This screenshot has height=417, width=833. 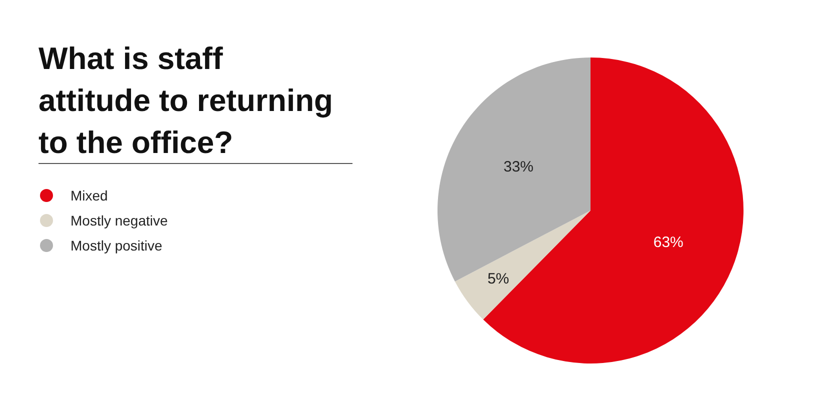 I want to click on data-label: 5%, so click(x=498, y=279).